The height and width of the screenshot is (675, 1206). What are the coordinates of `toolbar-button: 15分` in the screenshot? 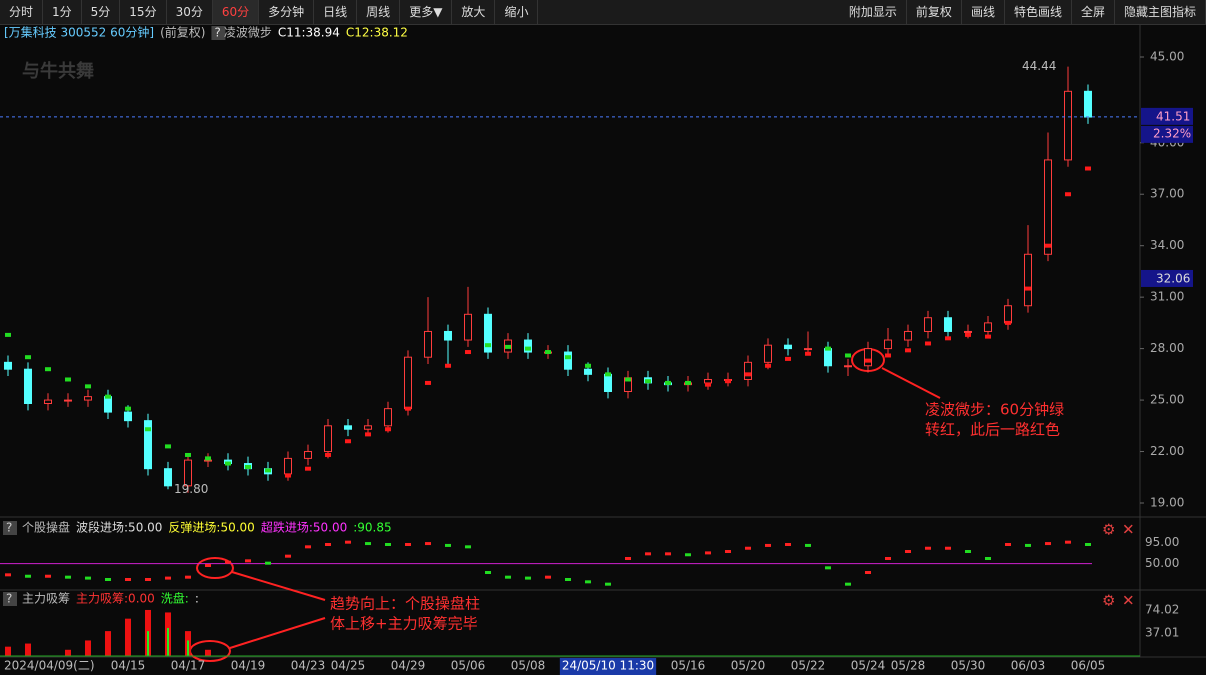 It's located at (143, 12).